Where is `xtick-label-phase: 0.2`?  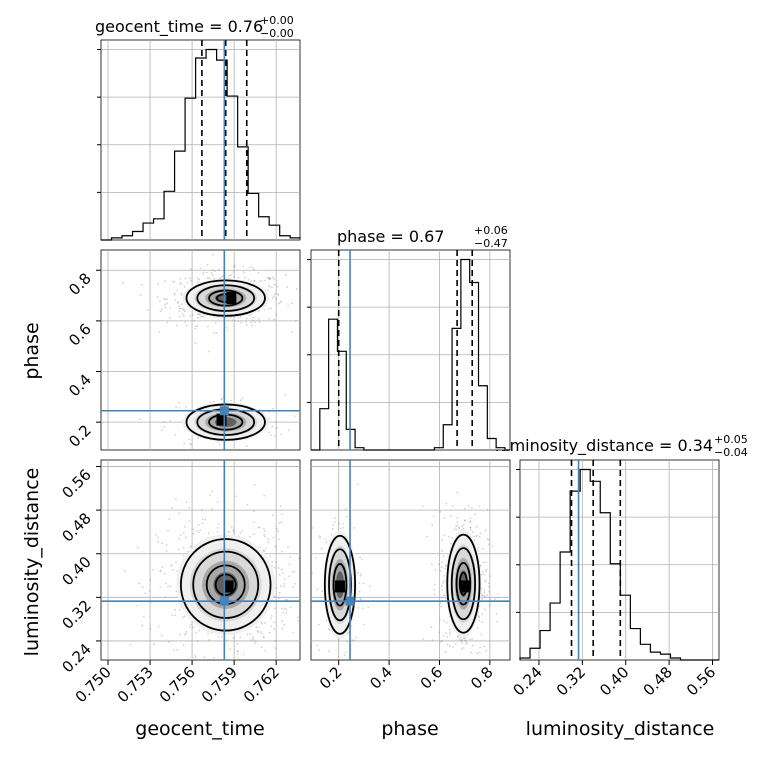 xtick-label-phase: 0.2 is located at coordinates (331, 678).